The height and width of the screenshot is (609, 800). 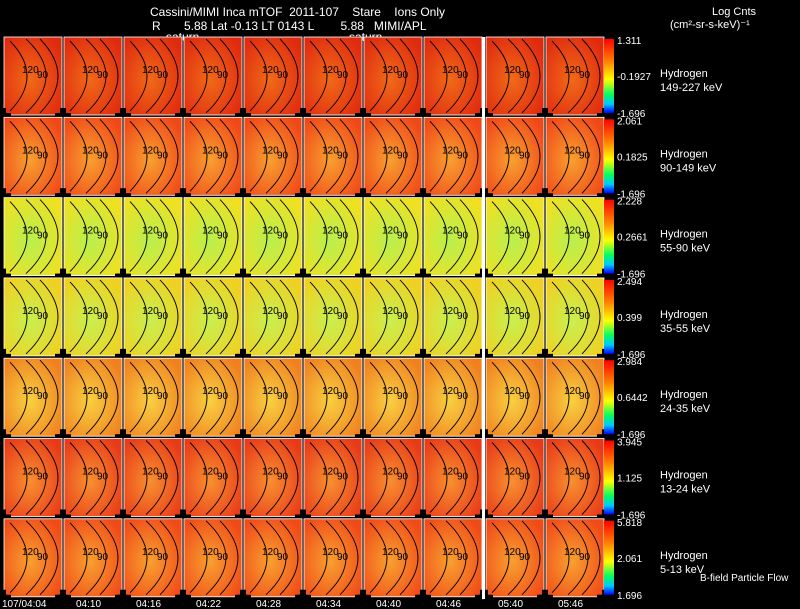 What do you see at coordinates (734, 12) in the screenshot?
I see `units-label-1: Log Cnts` at bounding box center [734, 12].